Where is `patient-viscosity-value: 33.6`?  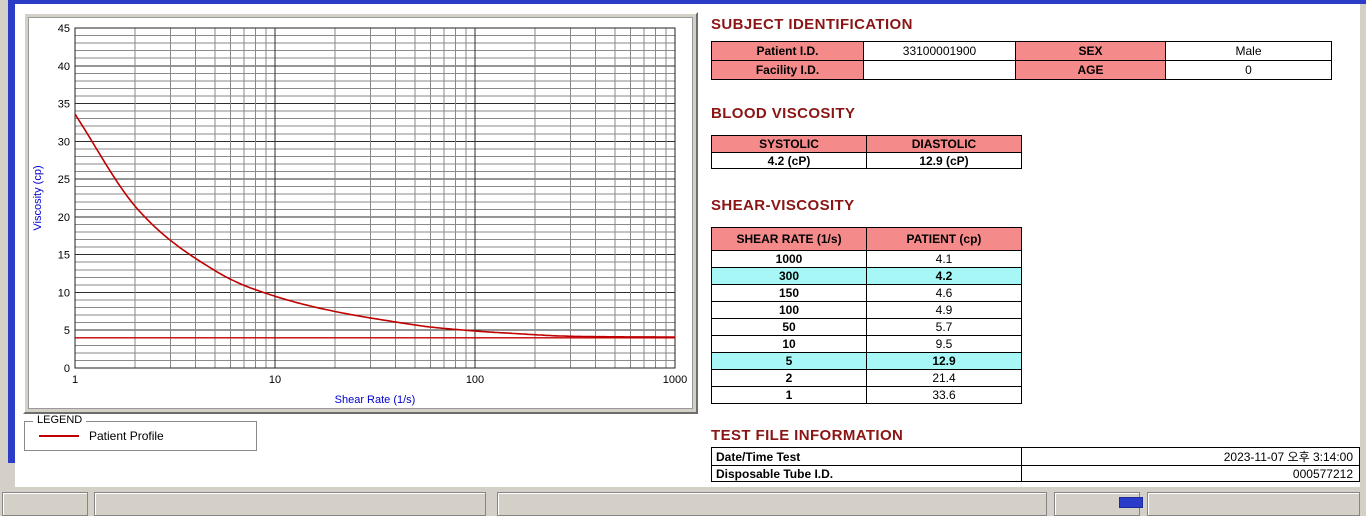 patient-viscosity-value: 33.6 is located at coordinates (944, 395).